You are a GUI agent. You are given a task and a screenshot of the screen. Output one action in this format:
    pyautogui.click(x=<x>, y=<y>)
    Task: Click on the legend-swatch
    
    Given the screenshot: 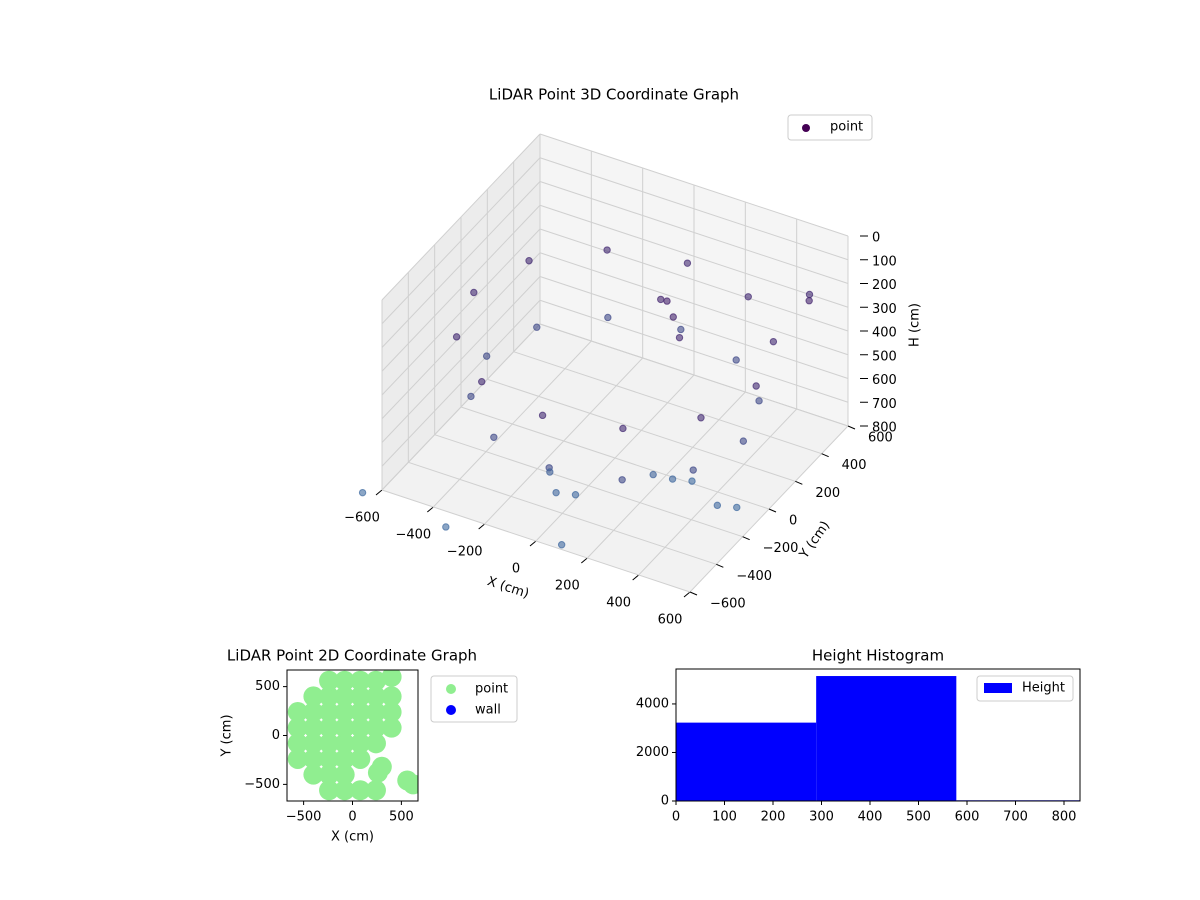 What is the action you would take?
    pyautogui.click(x=998, y=688)
    